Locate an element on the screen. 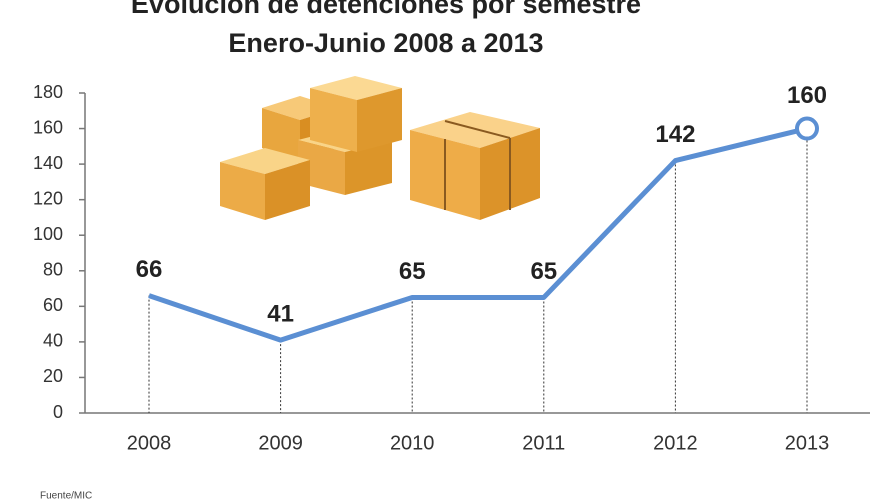 The width and height of the screenshot is (896, 504). y-tick-label: 0 is located at coordinates (58, 412).